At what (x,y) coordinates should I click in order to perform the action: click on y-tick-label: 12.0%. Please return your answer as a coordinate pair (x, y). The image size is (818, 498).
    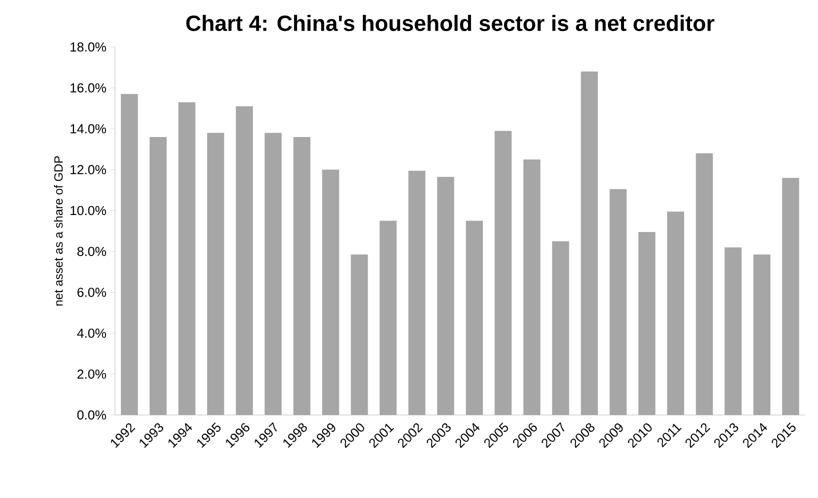
    Looking at the image, I should click on (88, 169).